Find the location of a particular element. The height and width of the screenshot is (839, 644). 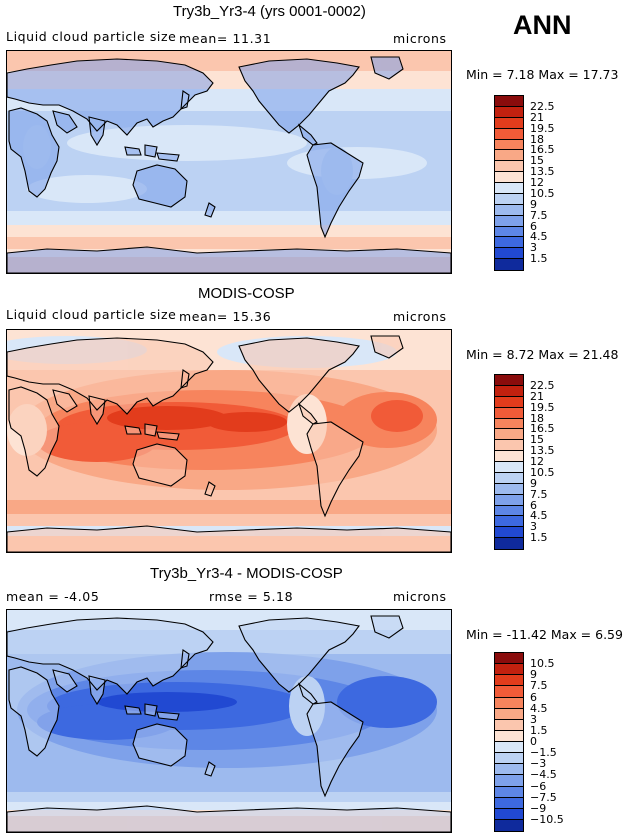

colorbar-tick-label: −4.5 is located at coordinates (543, 775).